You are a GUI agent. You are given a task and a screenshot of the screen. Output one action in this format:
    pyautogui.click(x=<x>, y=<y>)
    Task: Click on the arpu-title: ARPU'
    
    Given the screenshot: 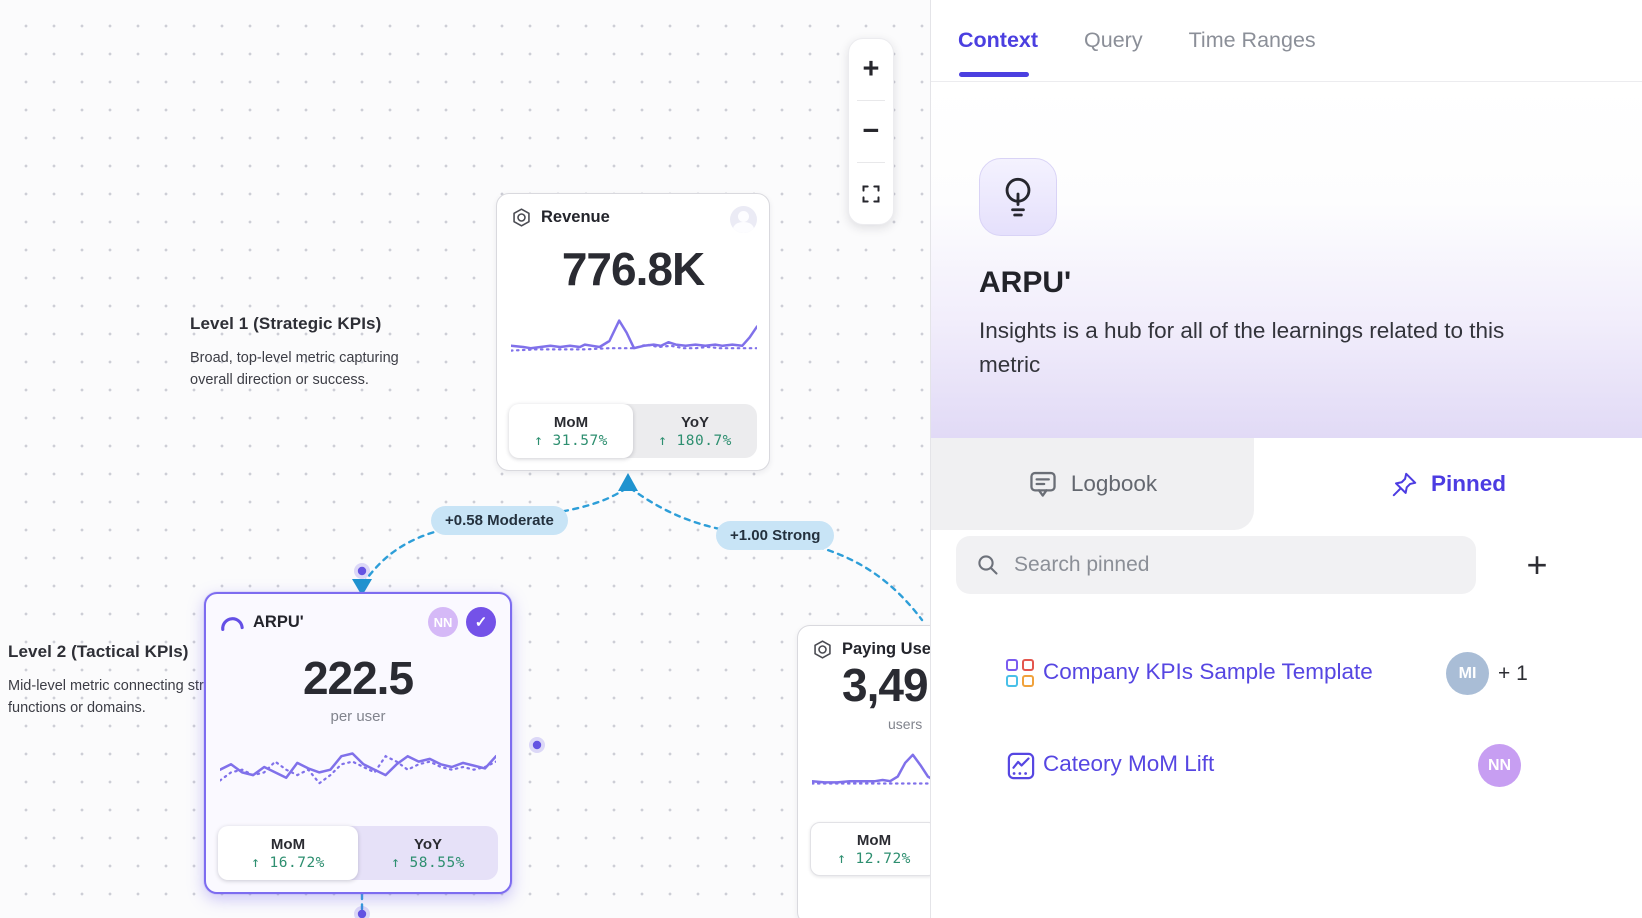 What is the action you would take?
    pyautogui.click(x=278, y=621)
    